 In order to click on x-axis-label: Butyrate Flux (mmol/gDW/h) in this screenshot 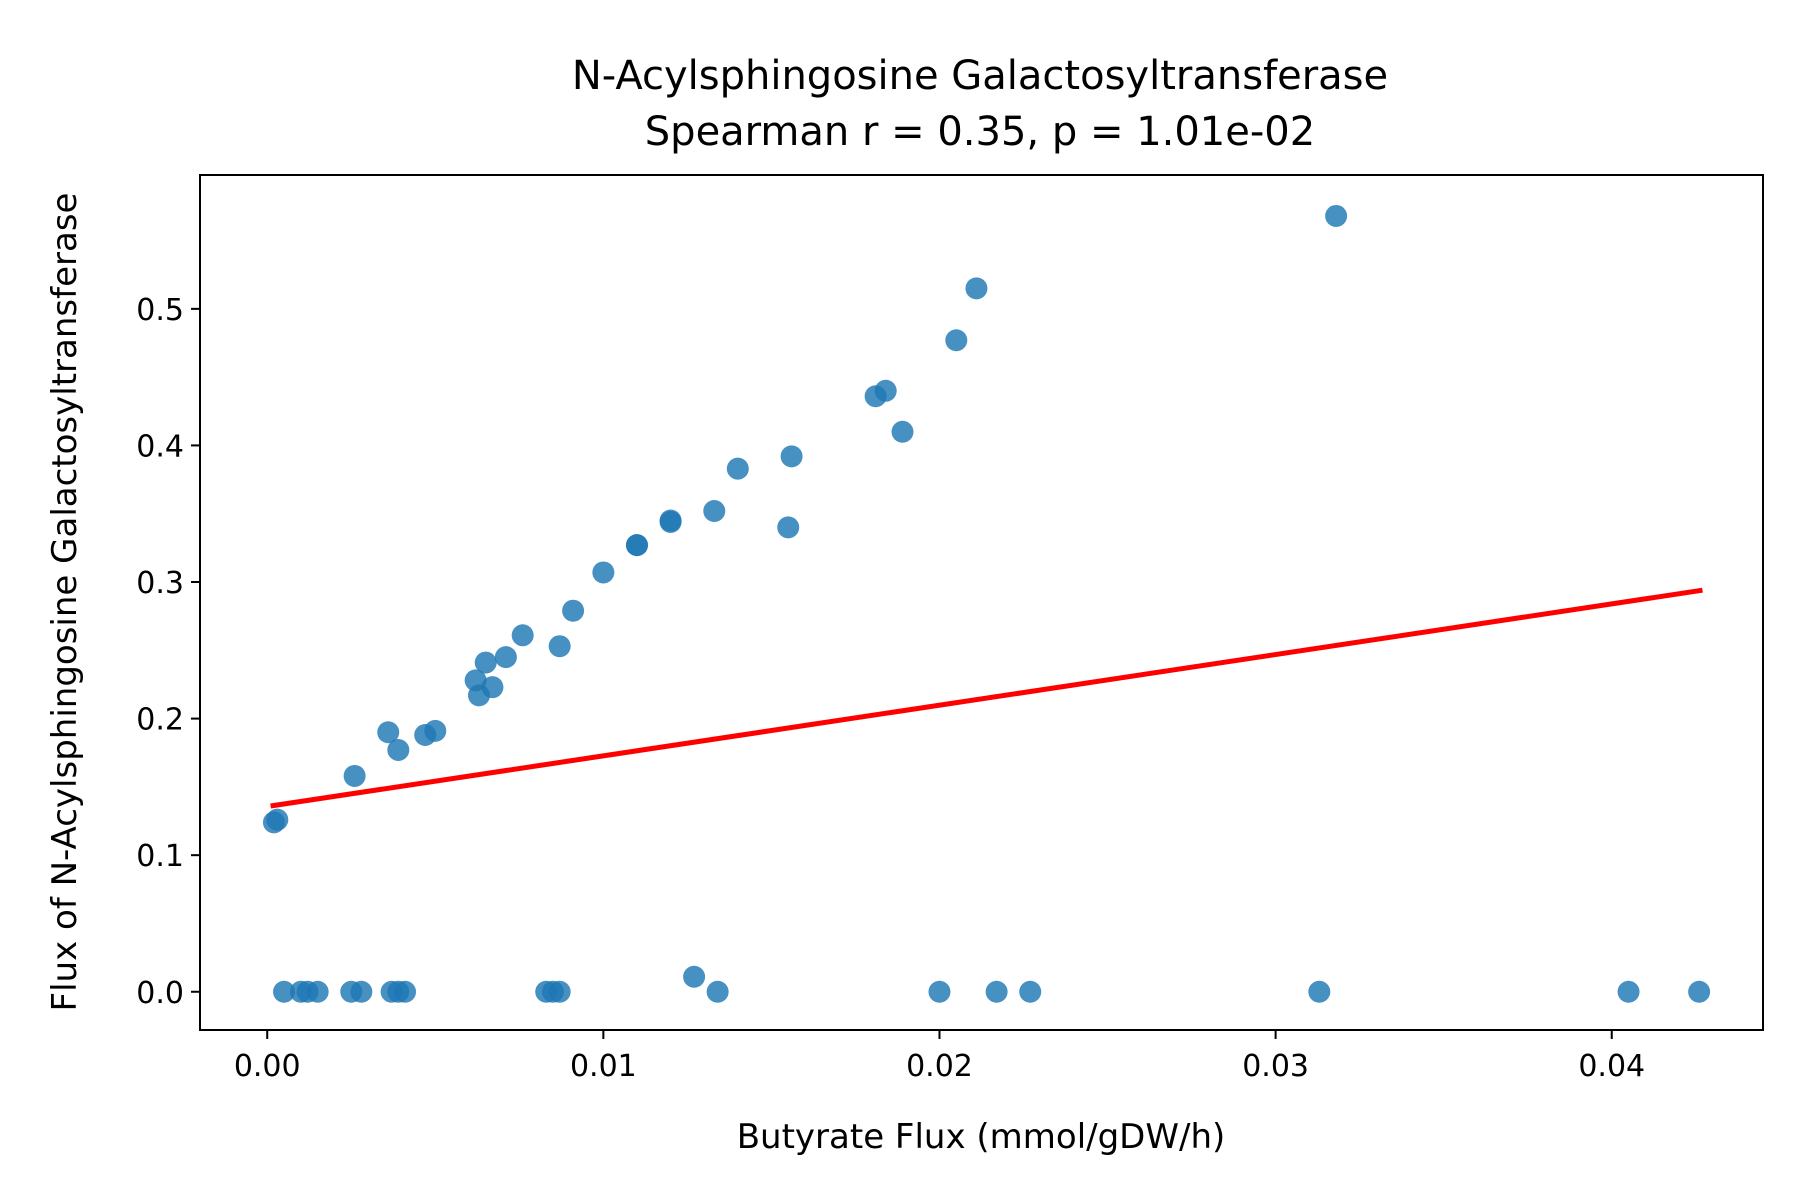, I will do `click(981, 1137)`.